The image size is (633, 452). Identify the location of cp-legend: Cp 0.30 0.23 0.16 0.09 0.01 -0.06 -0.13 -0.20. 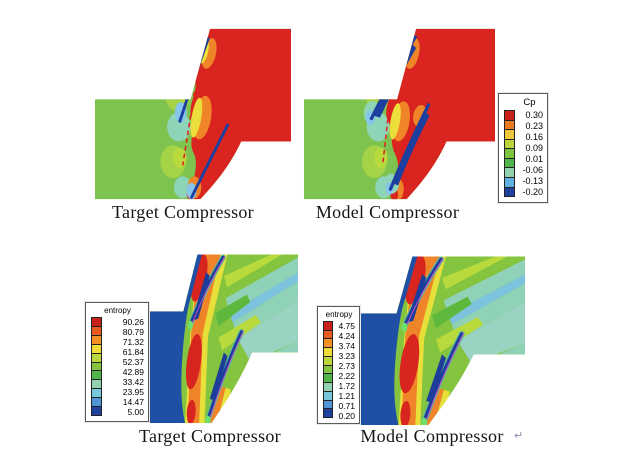
(523, 148).